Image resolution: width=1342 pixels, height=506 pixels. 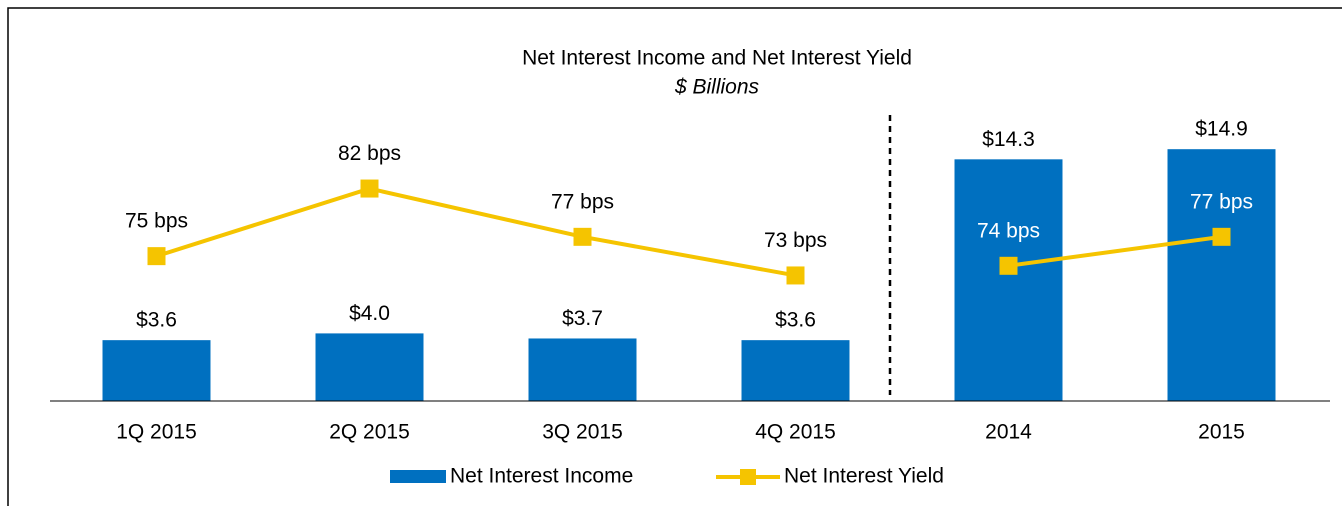 What do you see at coordinates (156, 432) in the screenshot?
I see `x-tick-label: 1Q 2015` at bounding box center [156, 432].